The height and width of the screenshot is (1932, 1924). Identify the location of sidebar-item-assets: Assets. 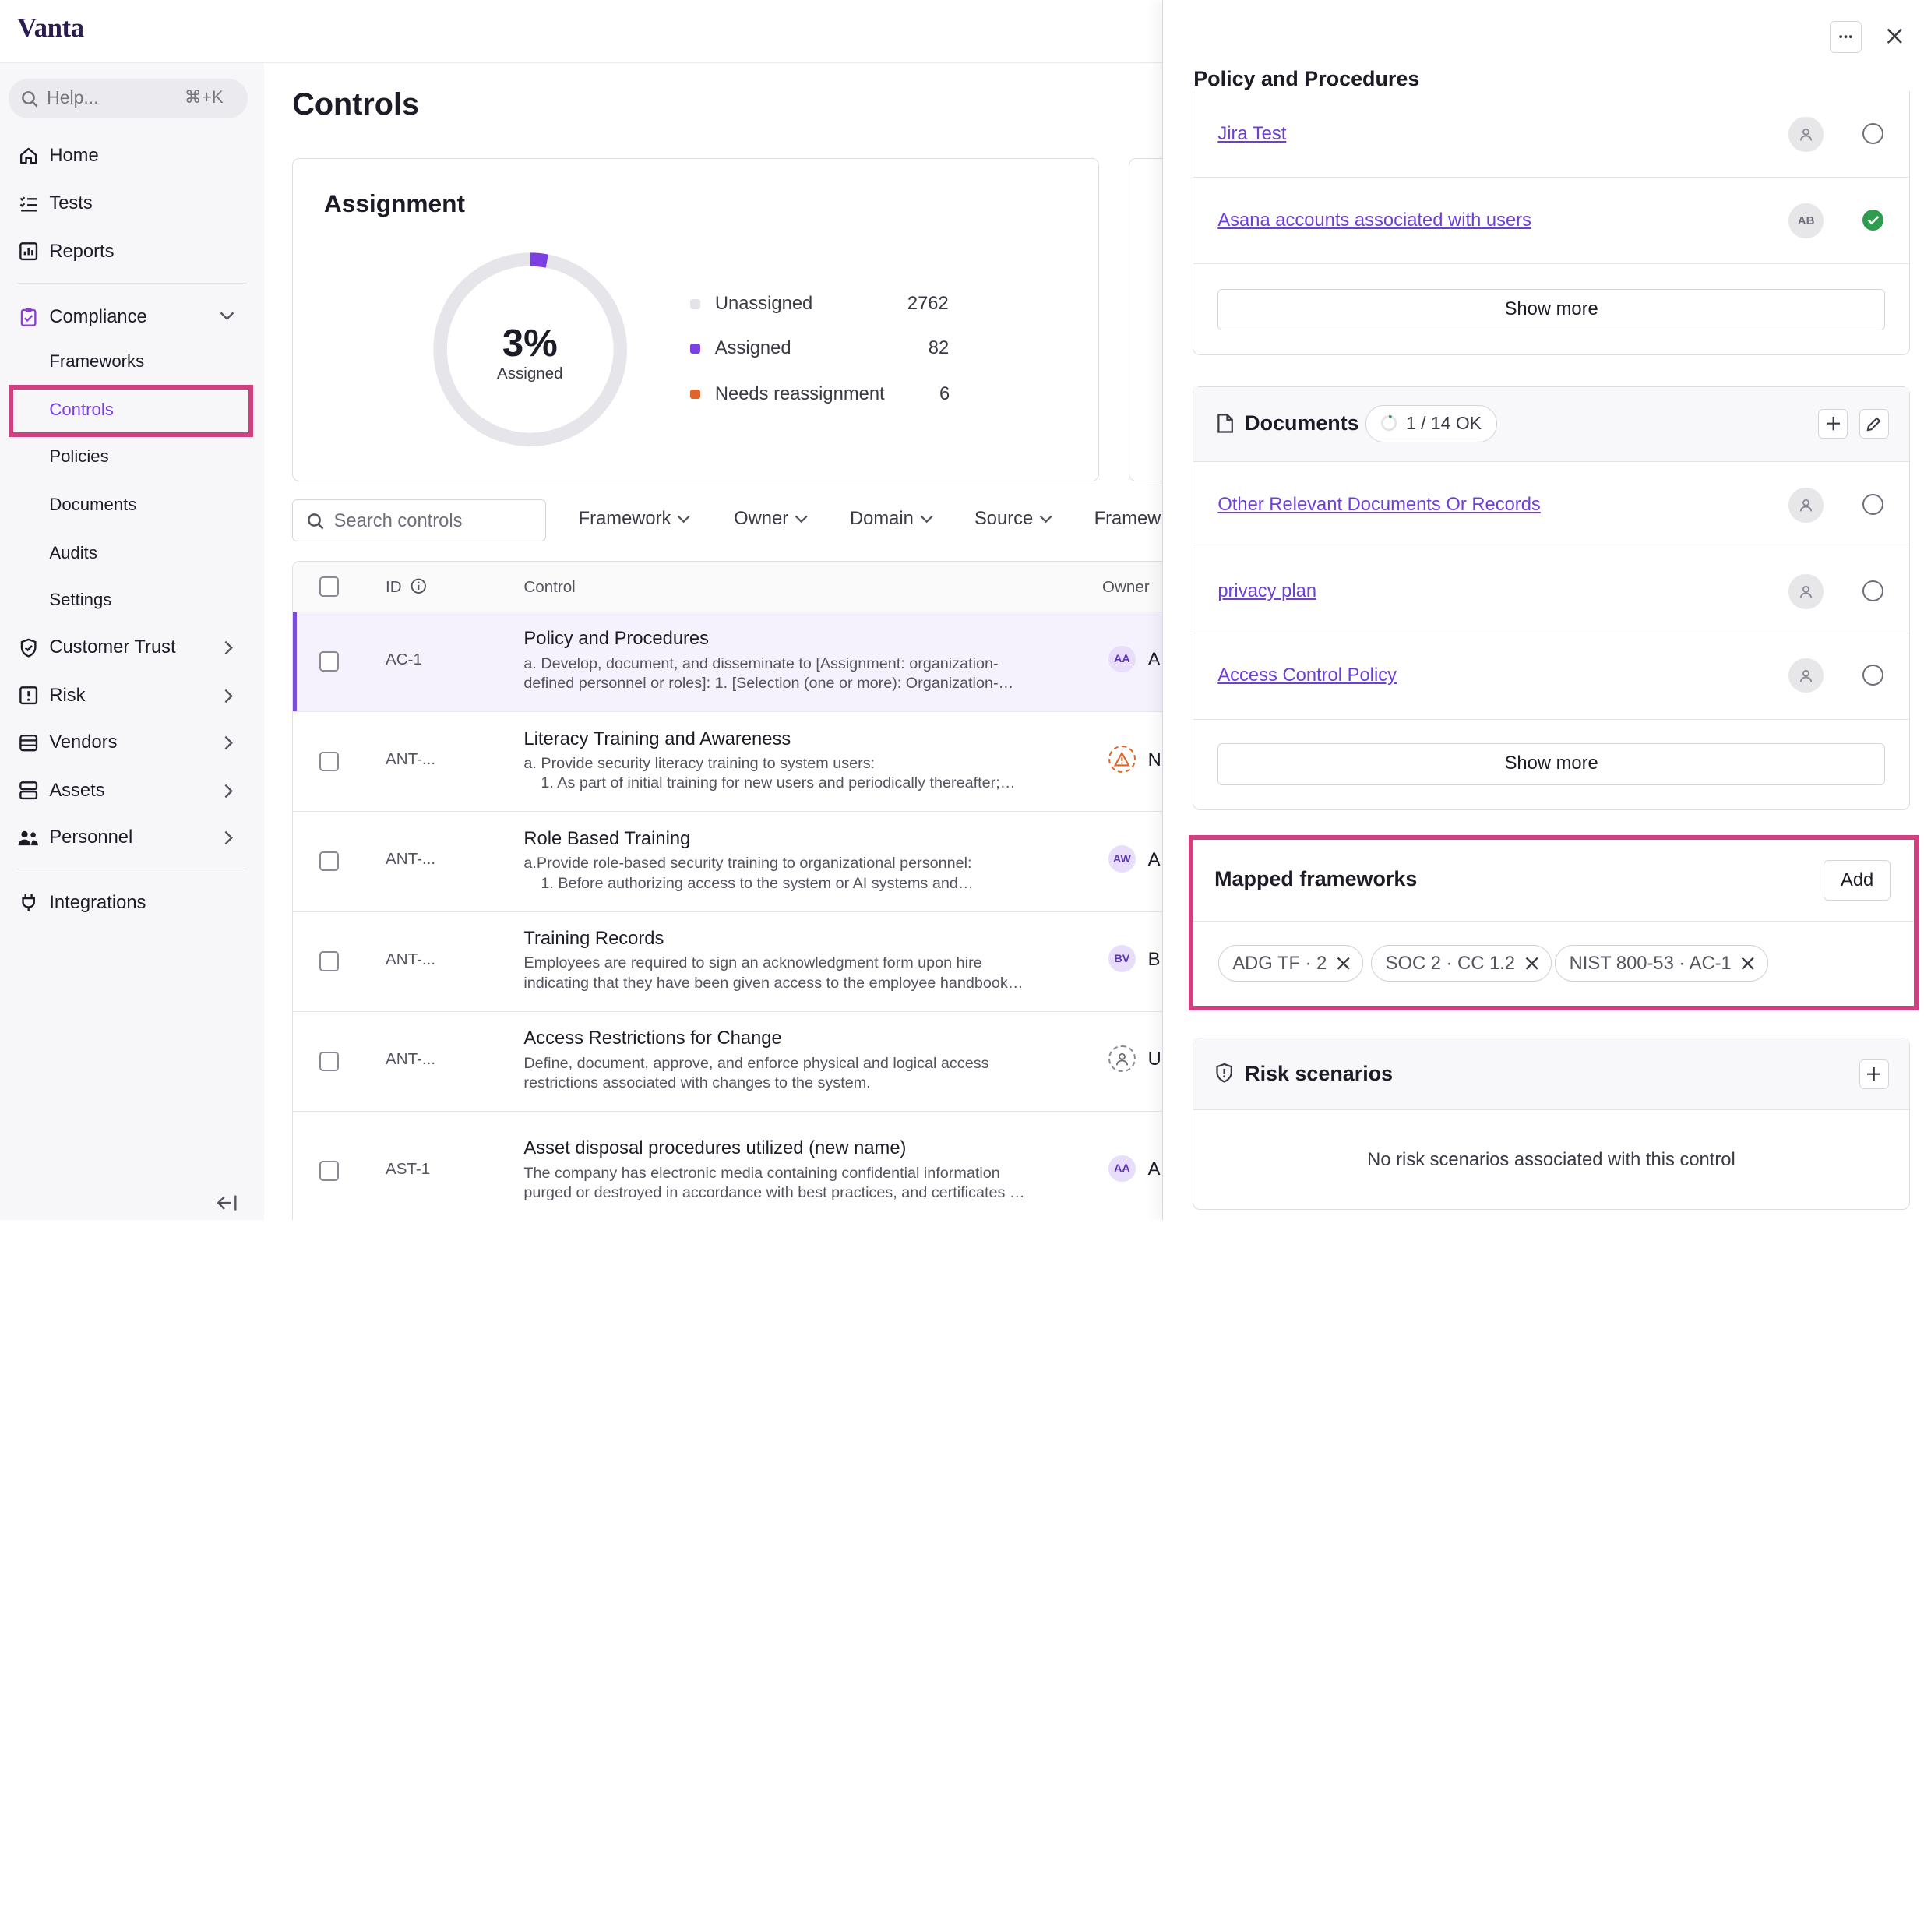
(61, 791).